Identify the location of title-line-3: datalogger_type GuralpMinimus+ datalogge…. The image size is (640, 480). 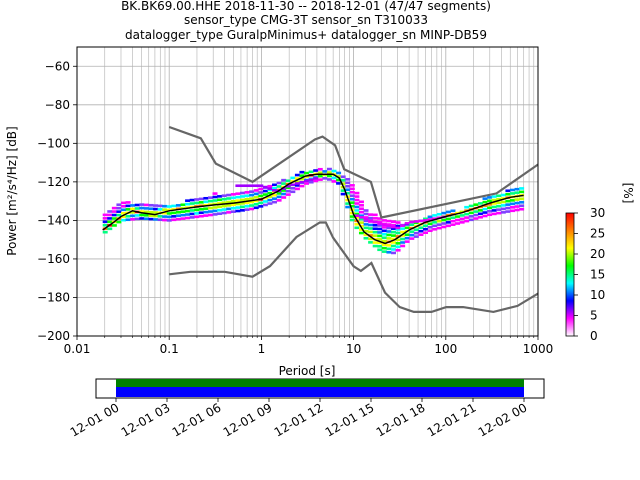
(306, 35).